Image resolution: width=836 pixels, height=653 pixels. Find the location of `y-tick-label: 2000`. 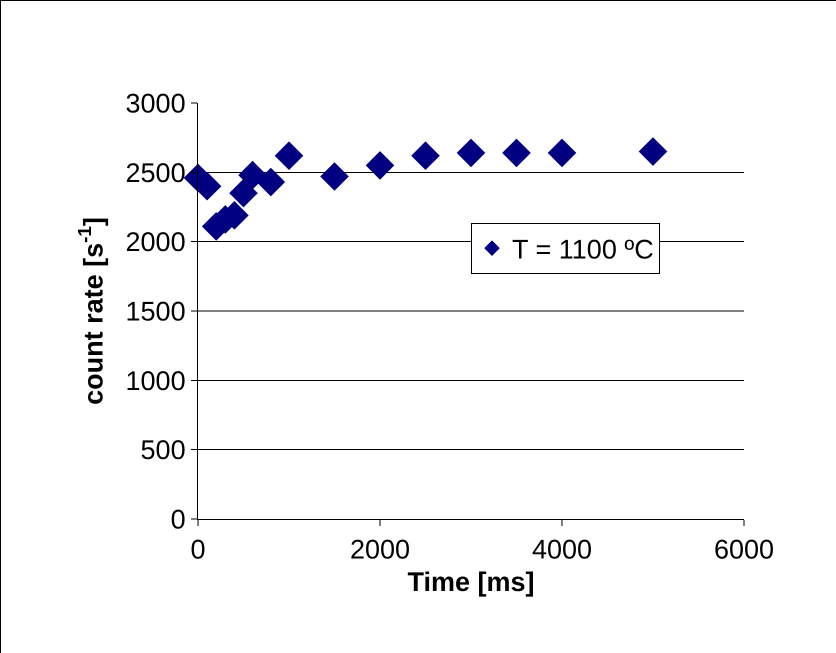

y-tick-label: 2000 is located at coordinates (156, 242).